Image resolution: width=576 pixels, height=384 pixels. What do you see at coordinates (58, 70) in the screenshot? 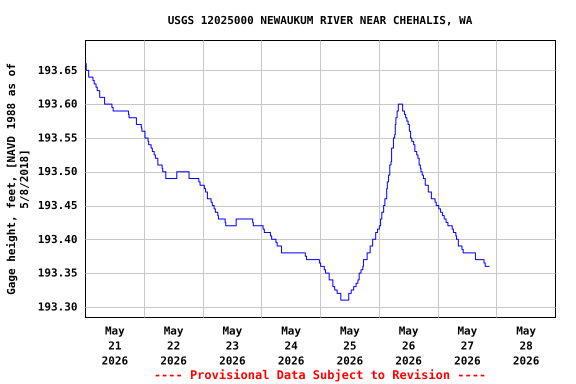
I see `y-tick-label: 193.65` at bounding box center [58, 70].